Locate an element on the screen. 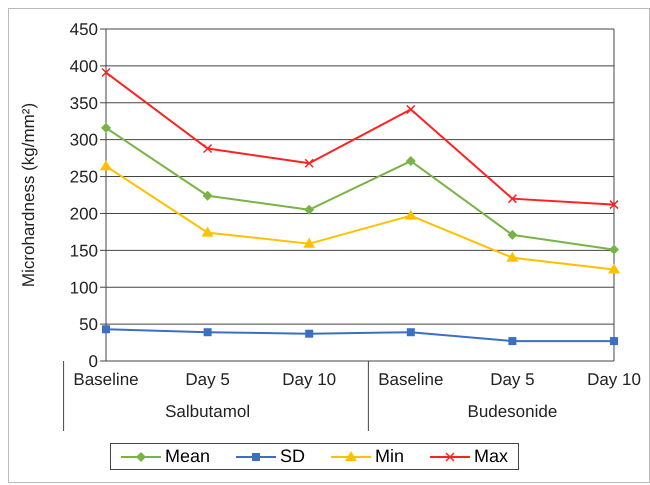  y-tick-label: 350 is located at coordinates (84, 103).